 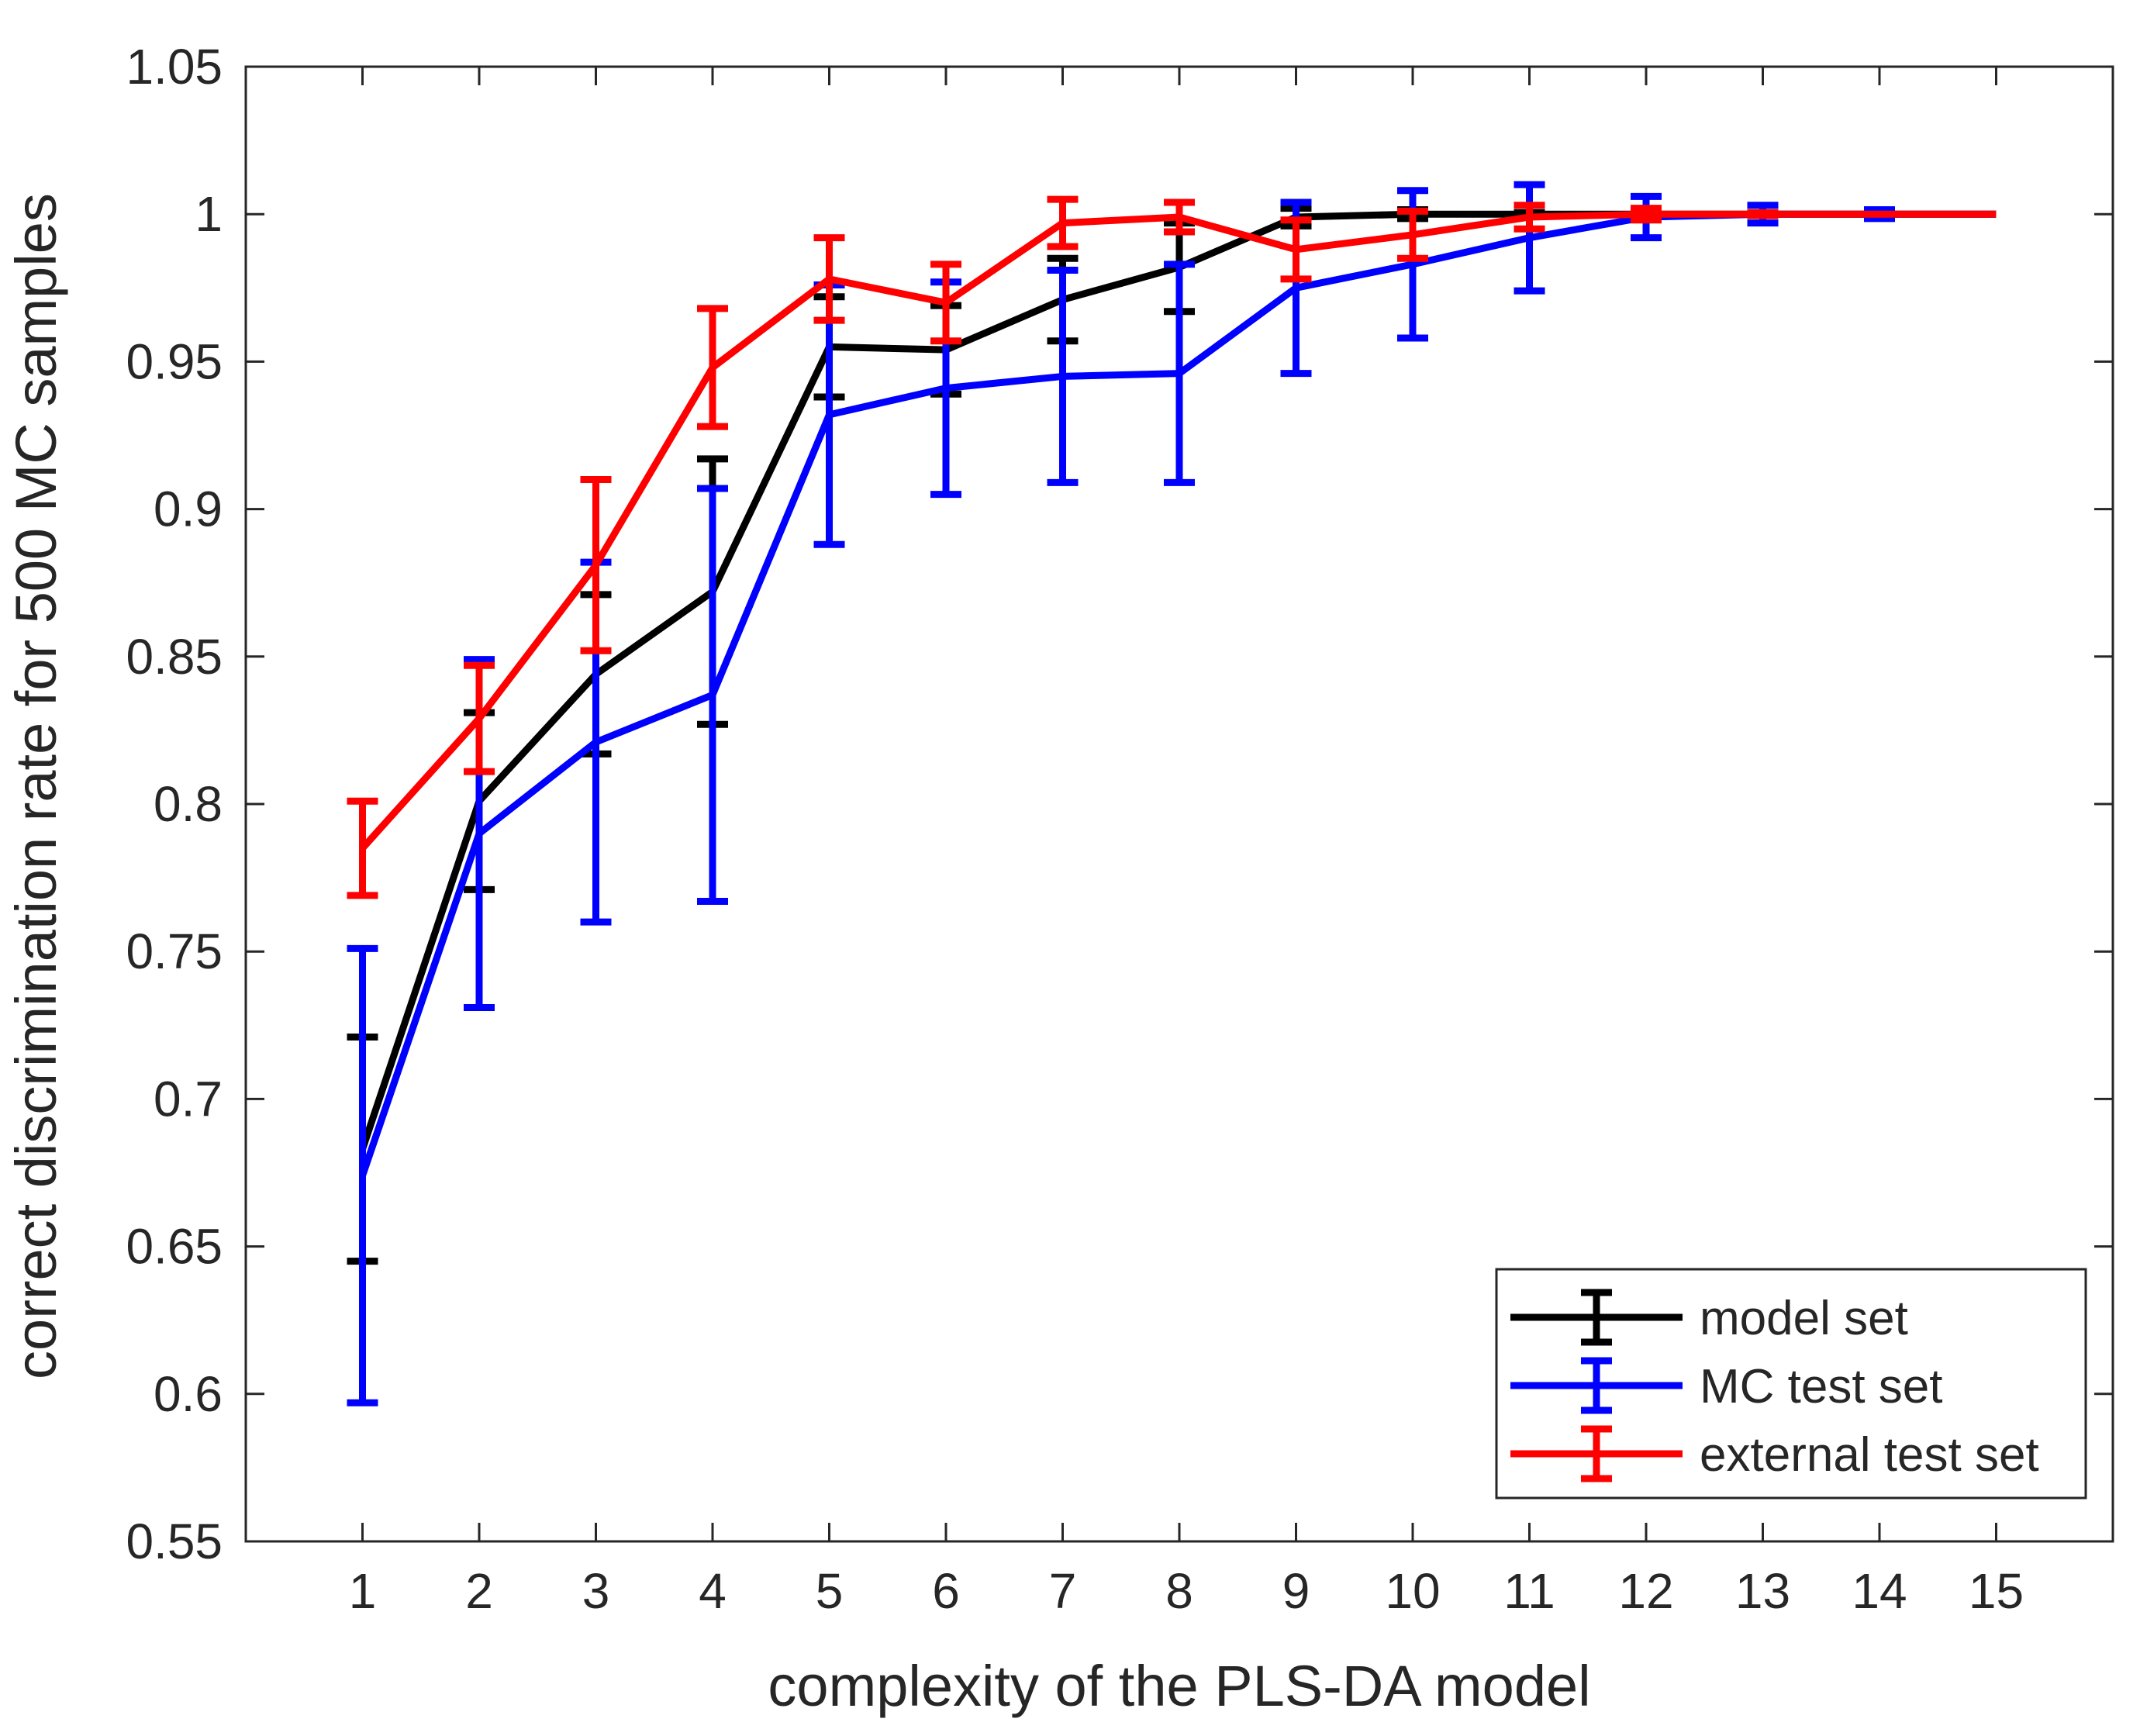 I want to click on x-tick-label: 2, so click(x=479, y=1591).